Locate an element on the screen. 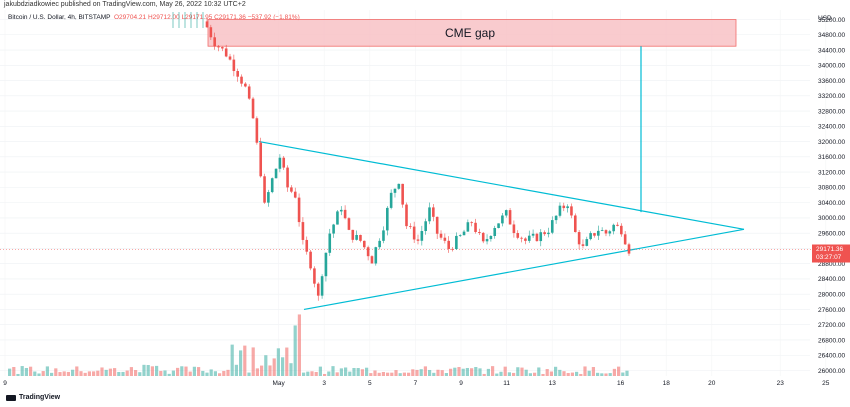 This screenshot has height=407, width=850. tradingview-logo: TradingView is located at coordinates (33, 397).